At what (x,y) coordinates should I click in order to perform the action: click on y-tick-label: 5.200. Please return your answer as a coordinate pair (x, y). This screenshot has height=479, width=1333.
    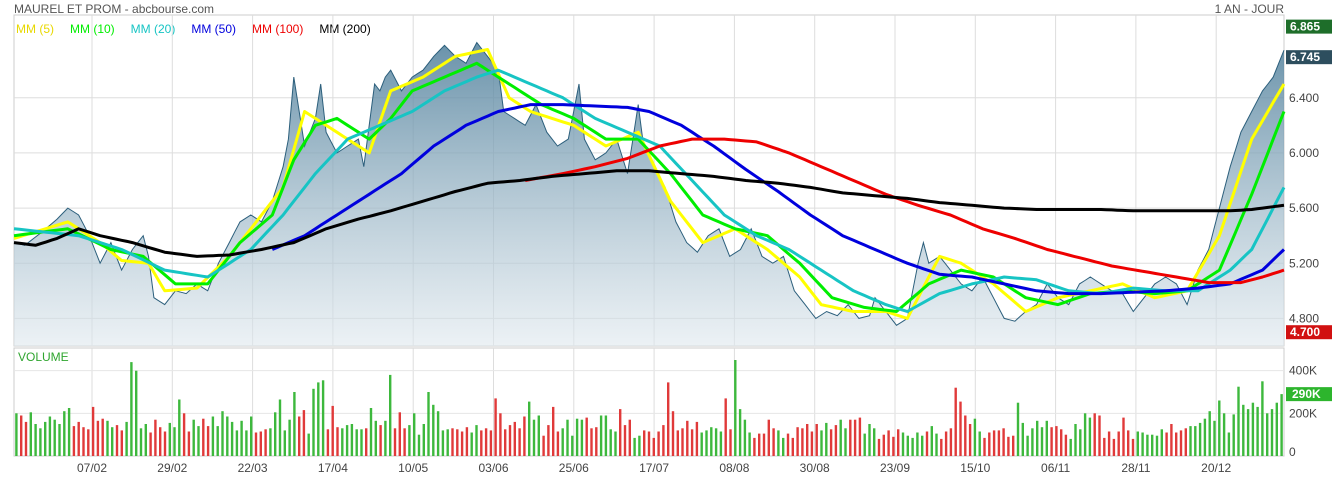
    Looking at the image, I should click on (1304, 263).